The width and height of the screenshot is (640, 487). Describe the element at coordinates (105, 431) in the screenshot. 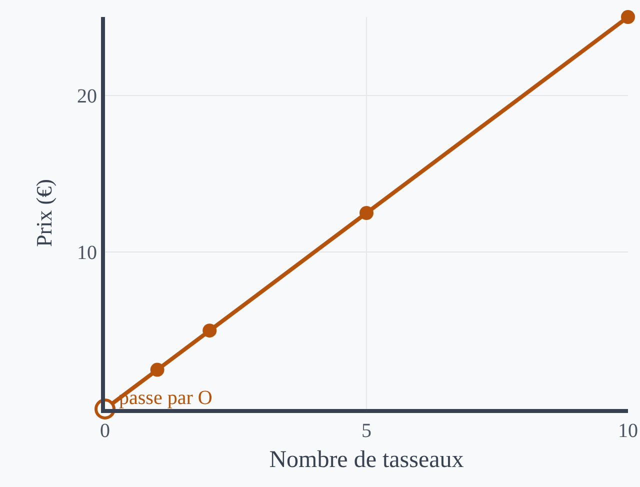

I see `x-tick-label: 0` at that location.